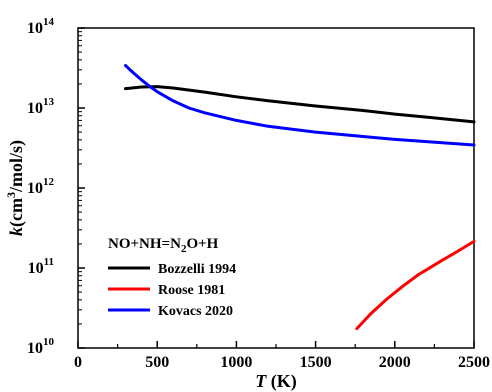 This screenshot has height=392, width=492. What do you see at coordinates (195, 311) in the screenshot?
I see `legend-label-kovacs-2020: Kovacs 2020` at bounding box center [195, 311].